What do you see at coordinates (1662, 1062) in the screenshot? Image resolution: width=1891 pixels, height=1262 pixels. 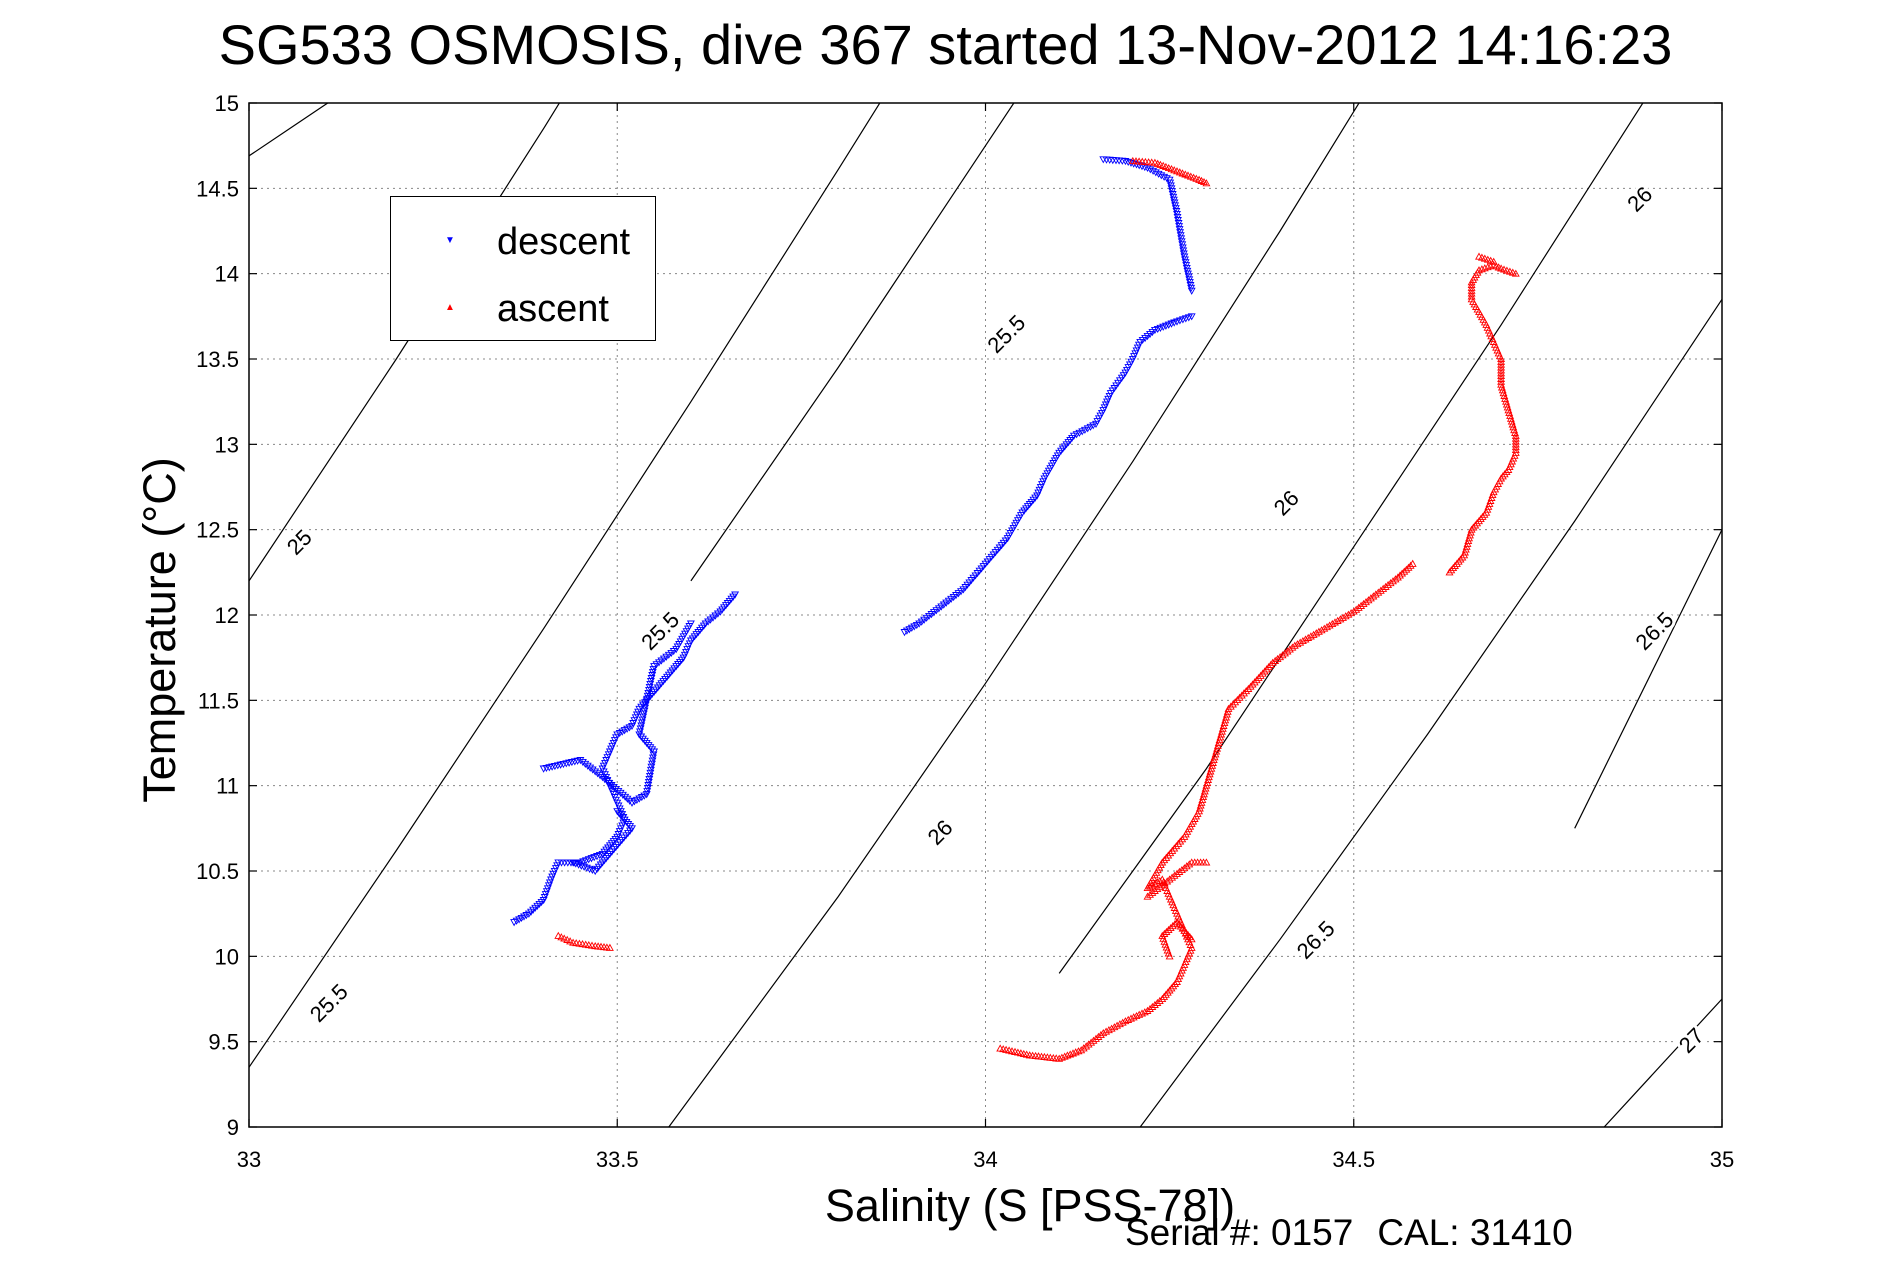 I see `isopycnal-line` at bounding box center [1662, 1062].